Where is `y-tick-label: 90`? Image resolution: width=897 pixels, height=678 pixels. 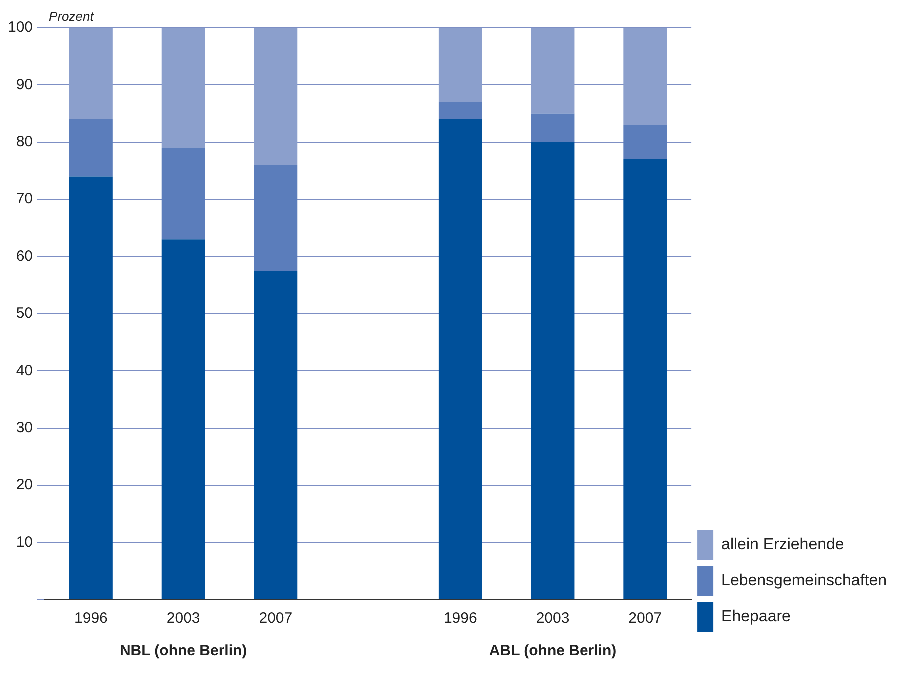
y-tick-label: 90 is located at coordinates (25, 85).